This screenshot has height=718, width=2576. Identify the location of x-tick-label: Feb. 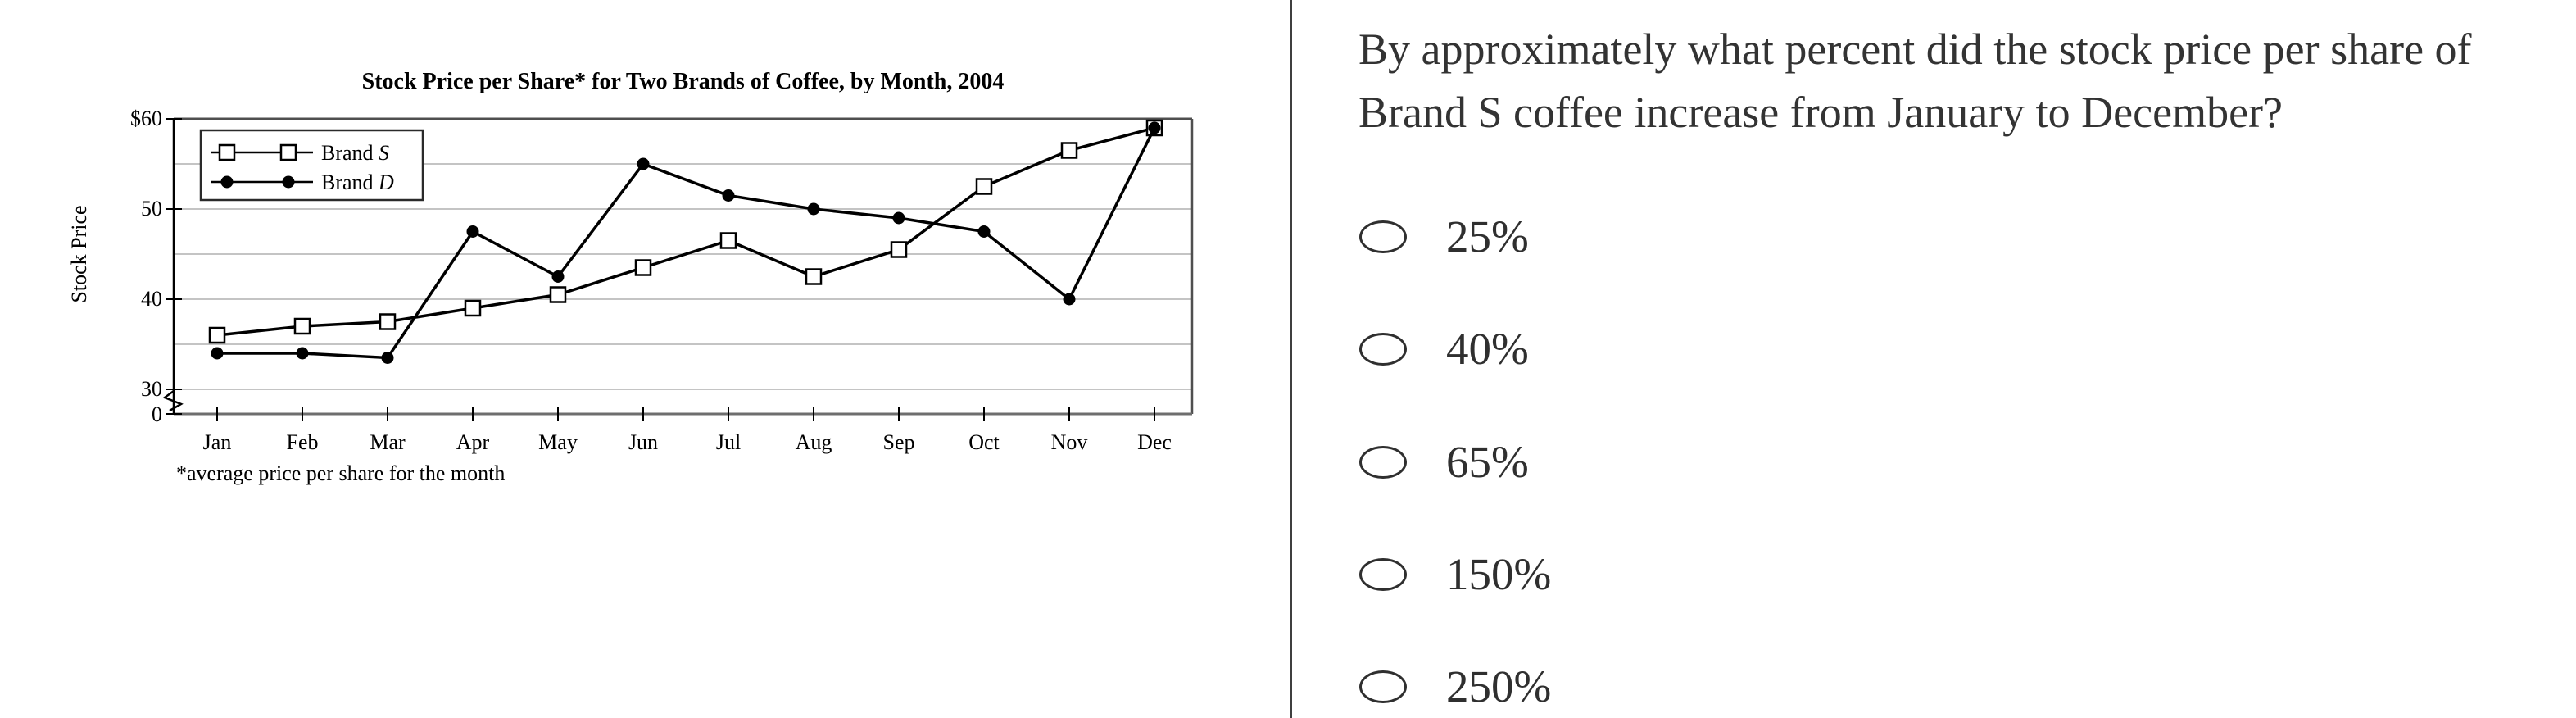
(303, 442).